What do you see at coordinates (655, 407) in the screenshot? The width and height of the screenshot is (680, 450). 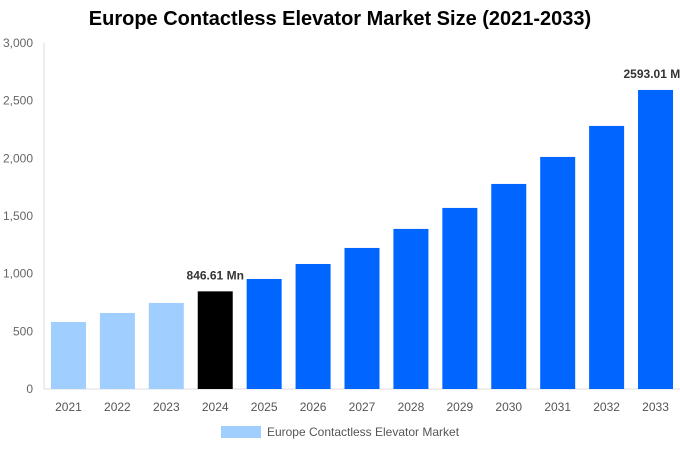 I see `x-tick-label: 2033` at bounding box center [655, 407].